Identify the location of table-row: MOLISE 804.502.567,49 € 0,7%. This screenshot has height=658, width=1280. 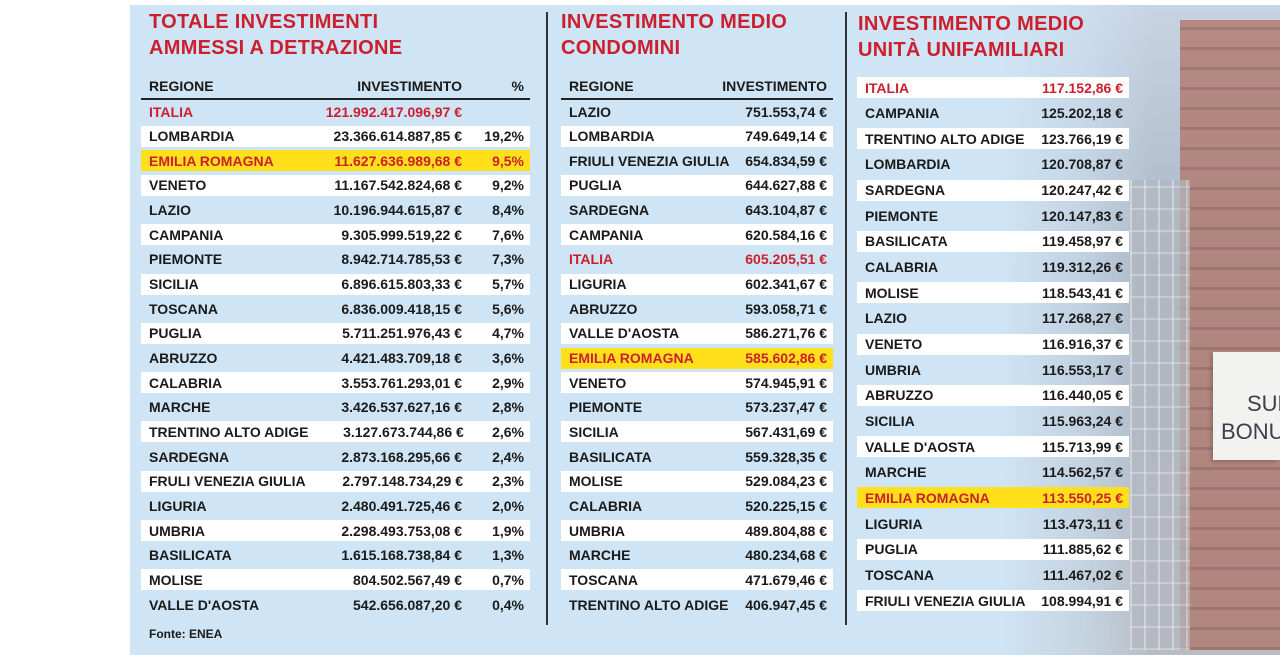
(335, 580).